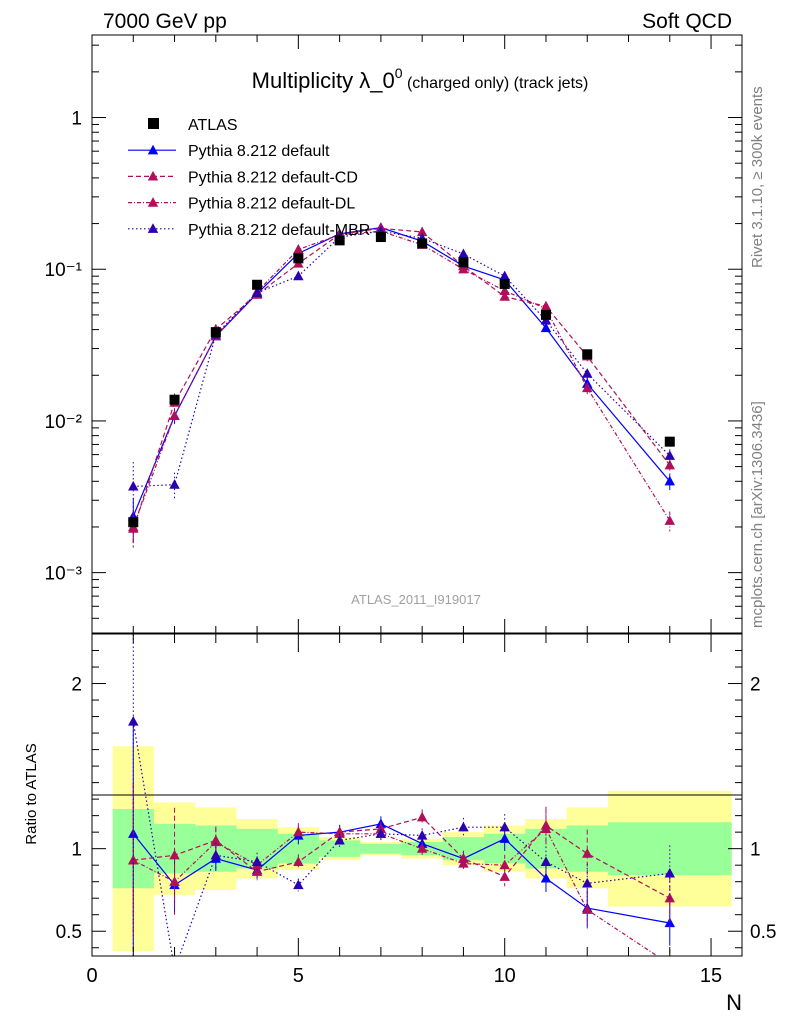 This screenshot has width=786, height=1024. Describe the element at coordinates (165, 21) in the screenshot. I see `header-left: 7000 GeV pp` at that location.